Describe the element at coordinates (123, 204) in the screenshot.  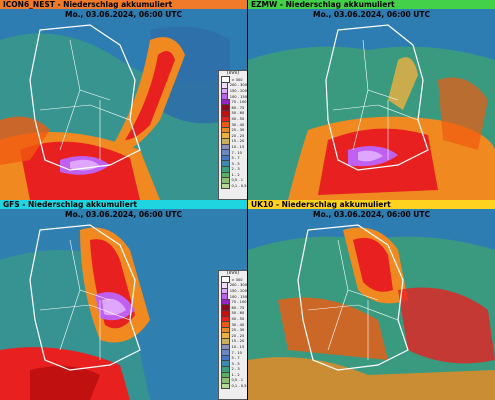
I see `panel-header: GFS - Niederschlag akkumuliert` at that location.